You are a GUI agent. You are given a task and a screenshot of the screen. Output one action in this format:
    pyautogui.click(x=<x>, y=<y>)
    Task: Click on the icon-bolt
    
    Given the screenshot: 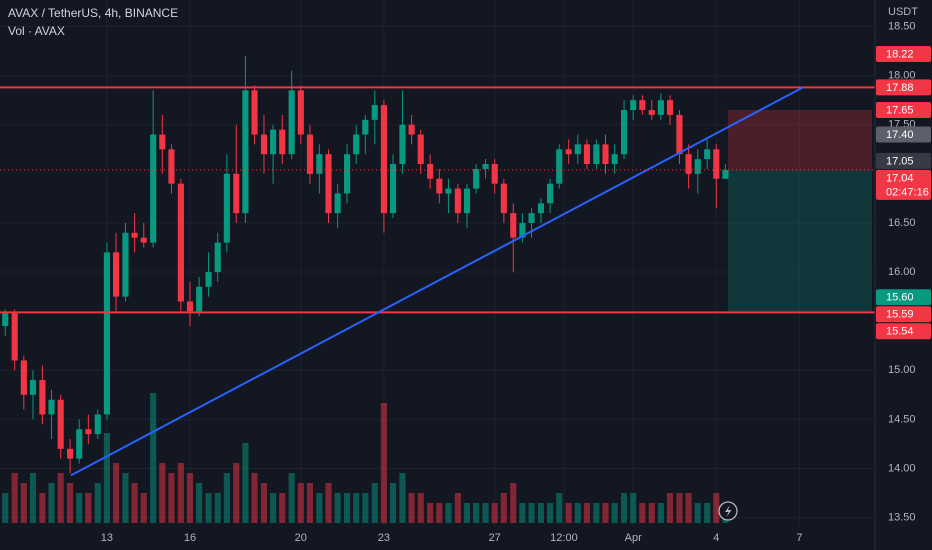 What is the action you would take?
    pyautogui.click(x=728, y=511)
    